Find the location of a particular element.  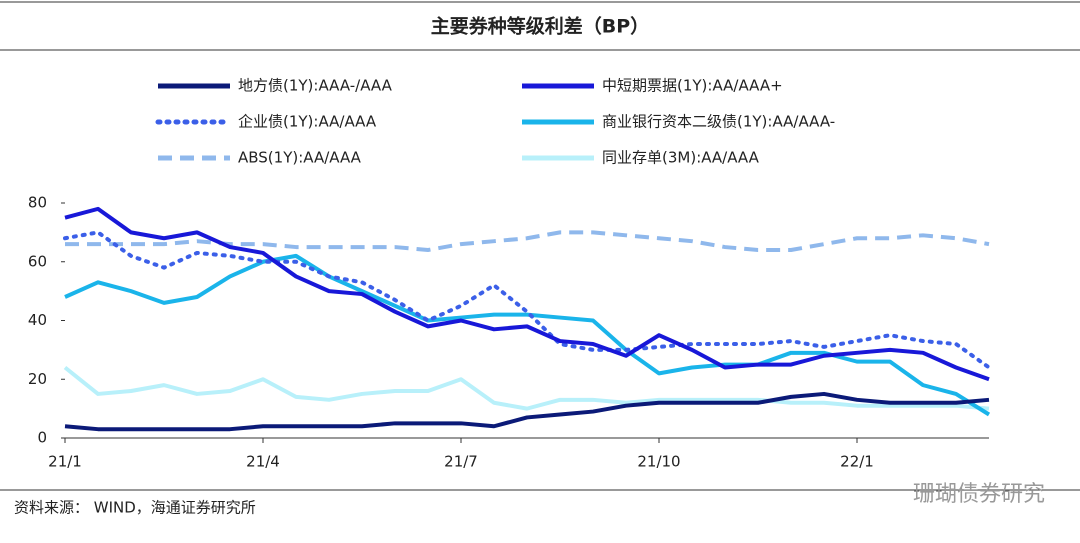

x-tick-label: 21/4 is located at coordinates (263, 462).